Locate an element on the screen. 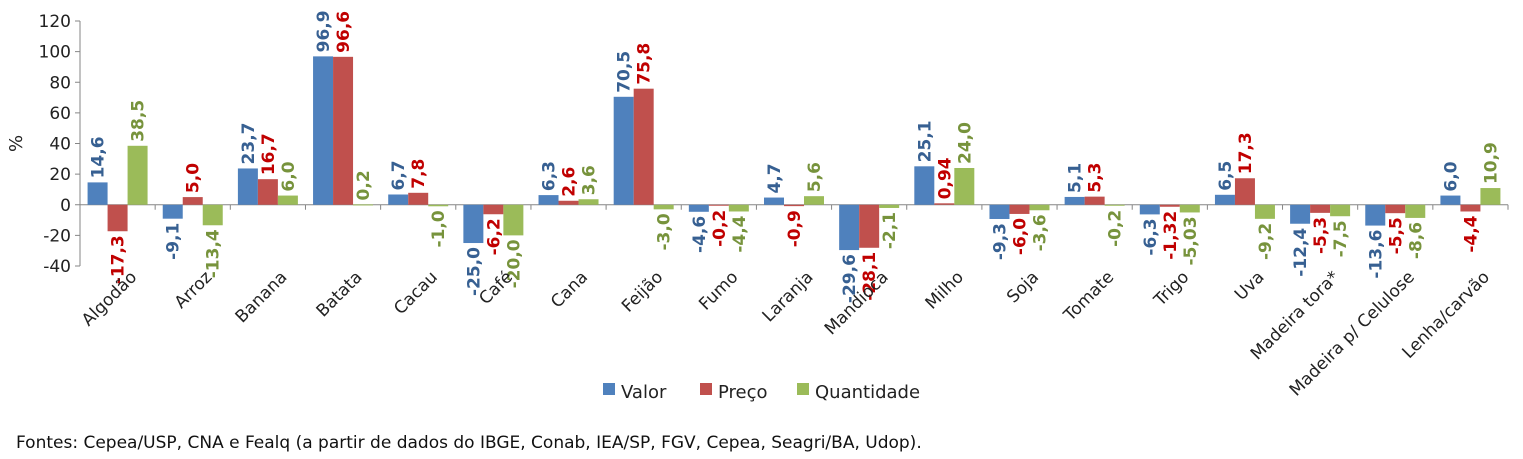 This screenshot has height=459, width=1523. category-label: Fumo is located at coordinates (718, 290).